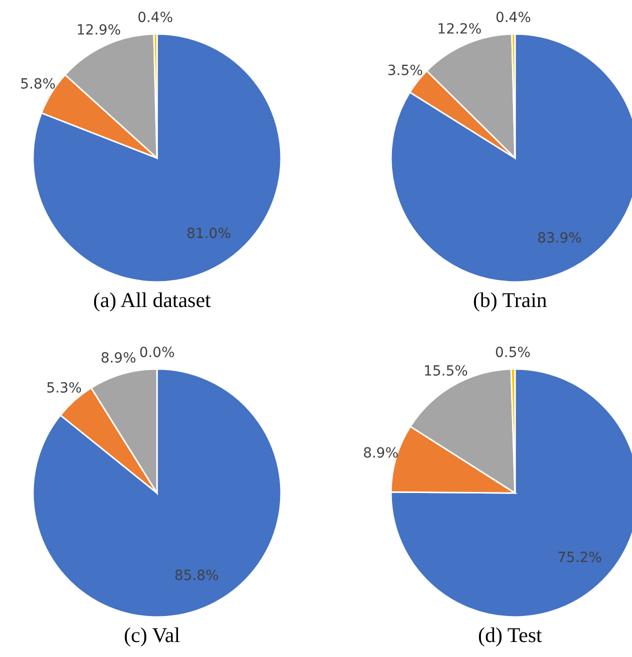  What do you see at coordinates (559, 238) in the screenshot?
I see `data-label: 83.9%` at bounding box center [559, 238].